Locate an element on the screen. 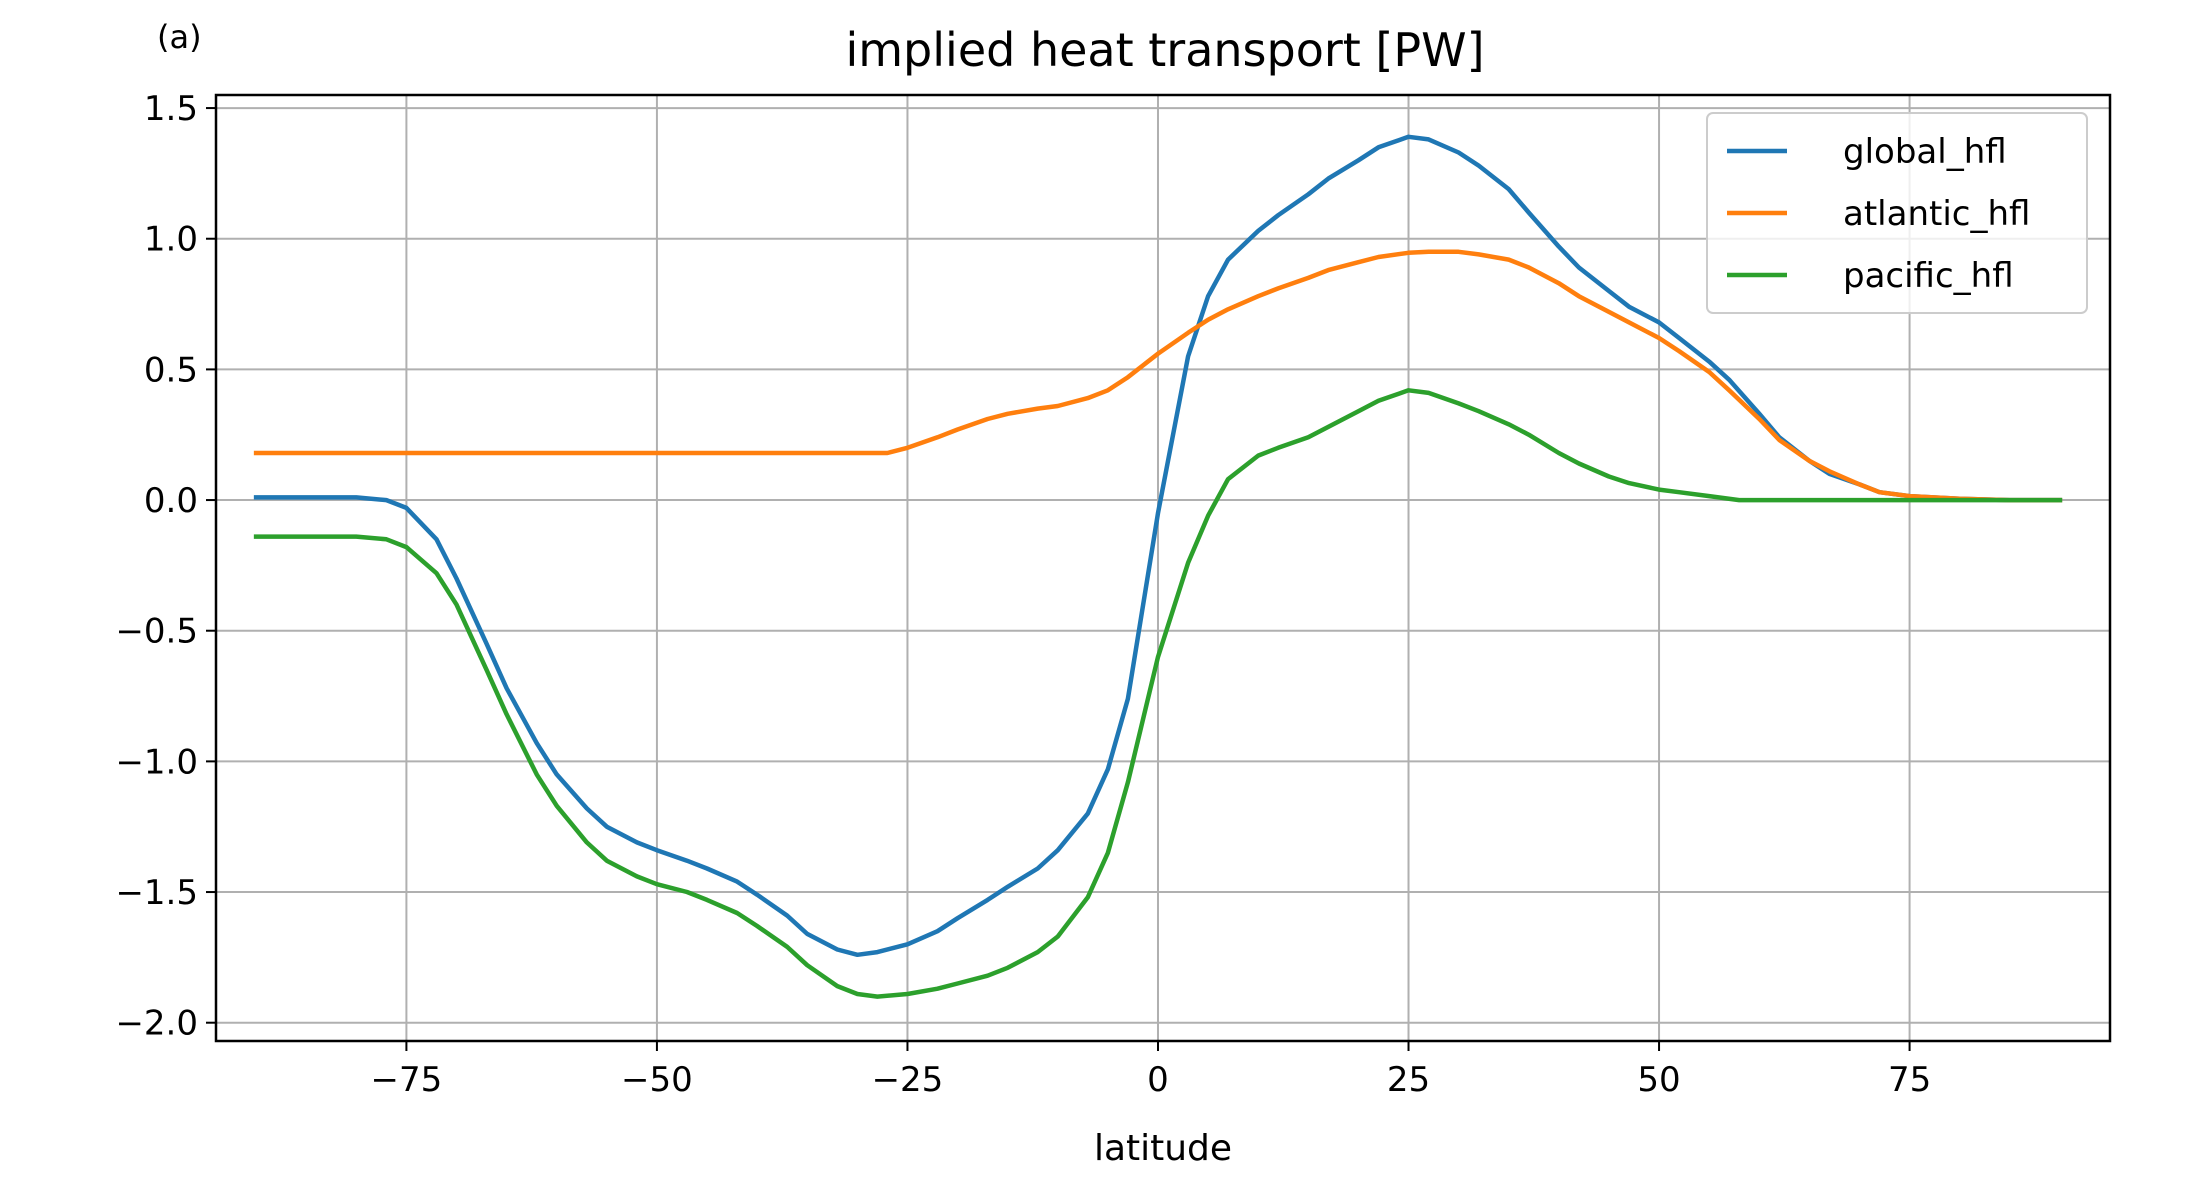 The image size is (2196, 1181). legend-label: pacific_hfl is located at coordinates (1928, 276).